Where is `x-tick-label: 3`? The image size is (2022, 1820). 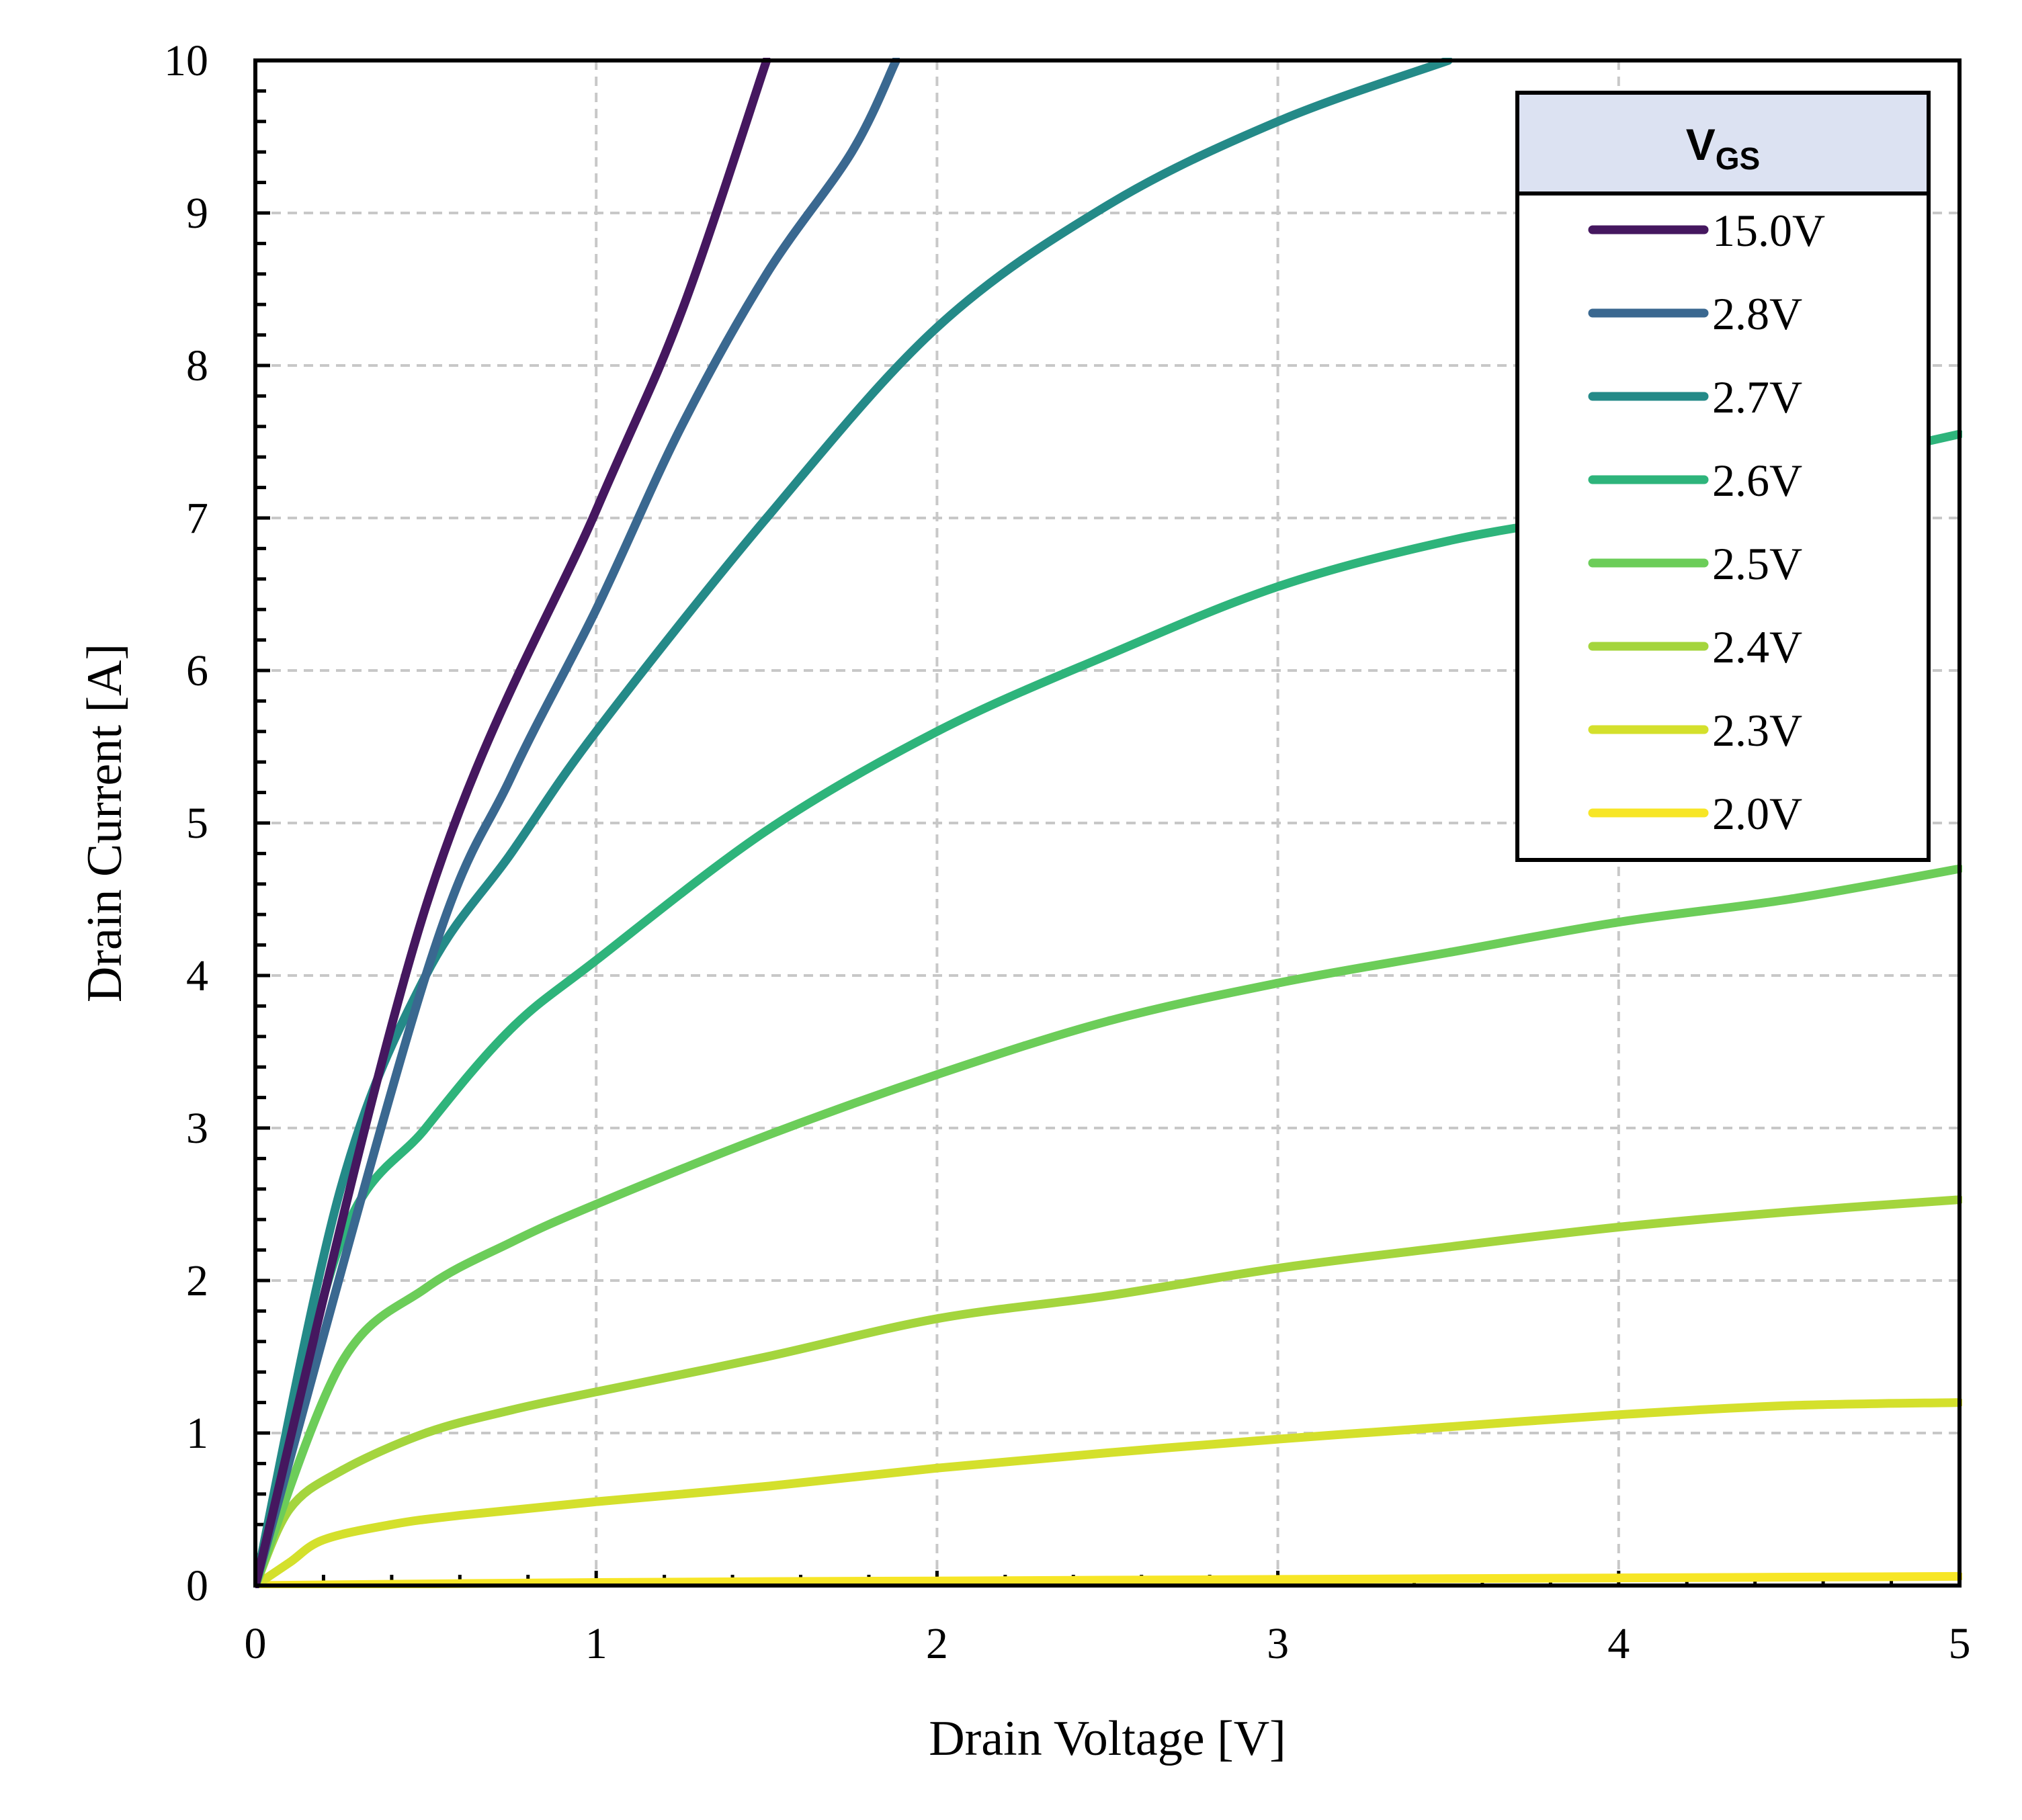
x-tick-label: 3 is located at coordinates (1278, 1643).